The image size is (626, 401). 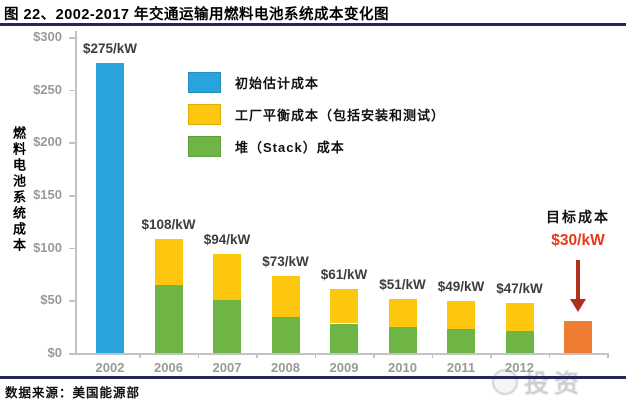 I want to click on y-tick-label: $200, so click(x=47, y=142).